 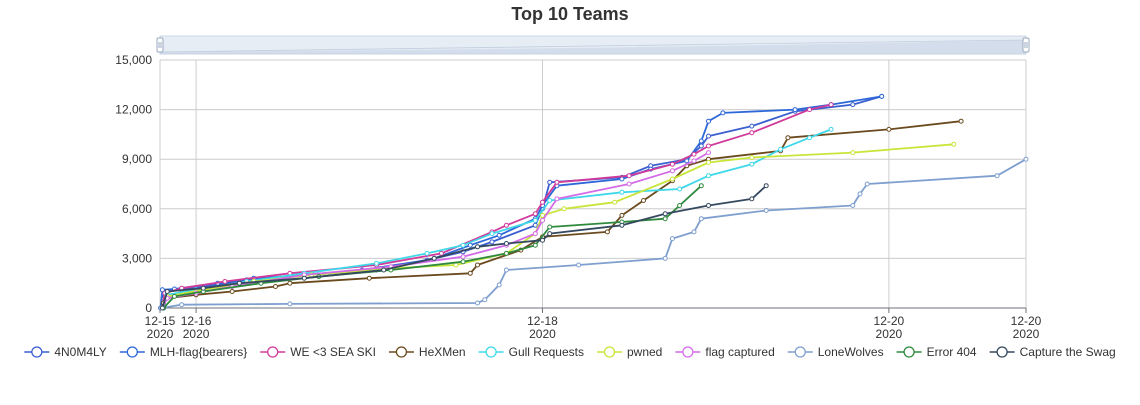 I want to click on legend-label: Capture the Swag, so click(x=1068, y=352).